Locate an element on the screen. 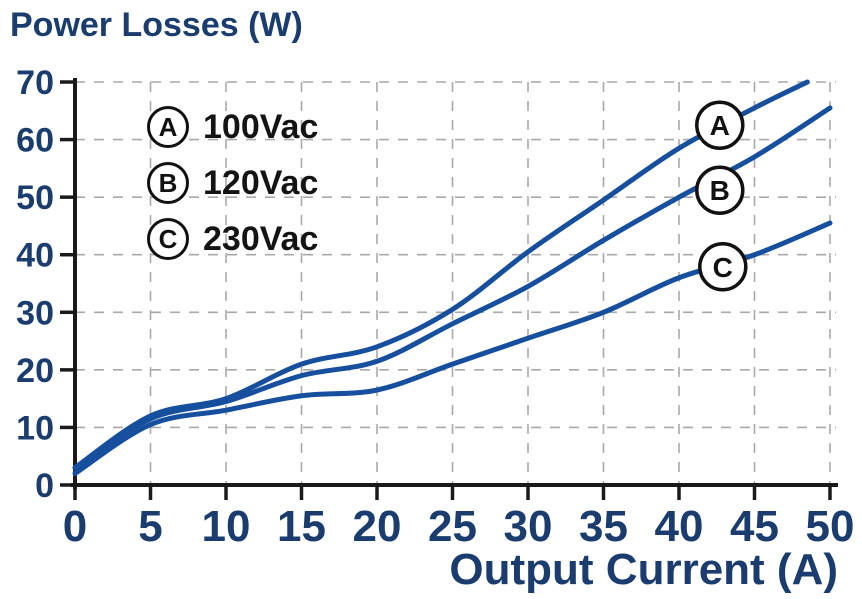  y-tick-label: 10 is located at coordinates (35, 428).